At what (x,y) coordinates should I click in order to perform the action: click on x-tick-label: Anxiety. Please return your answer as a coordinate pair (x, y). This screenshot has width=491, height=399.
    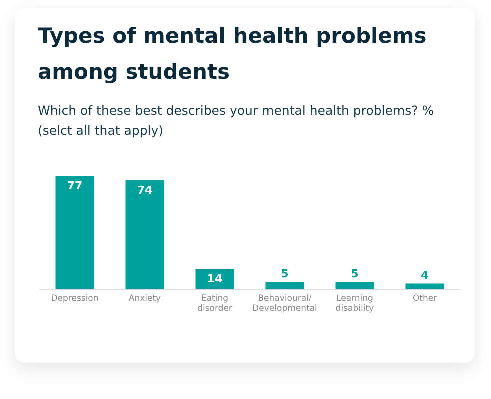
    Looking at the image, I should click on (145, 299).